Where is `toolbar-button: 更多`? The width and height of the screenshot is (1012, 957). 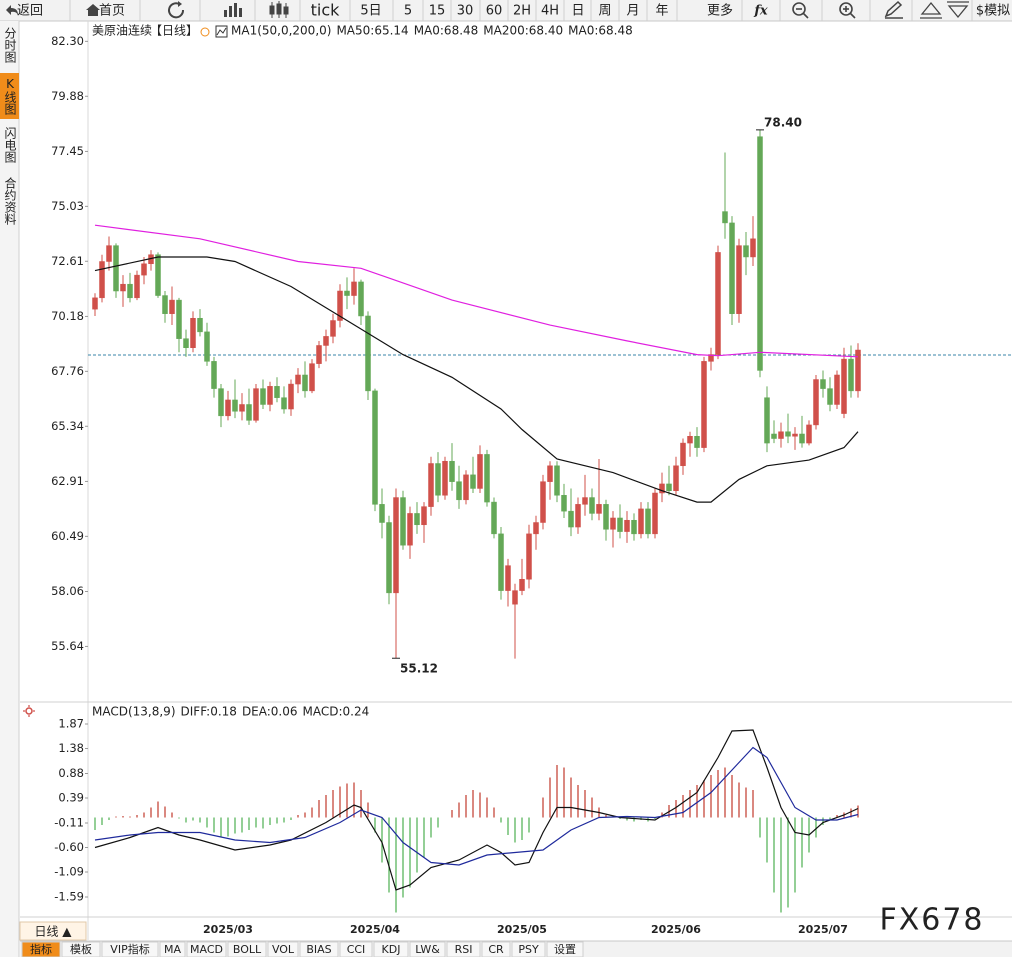
toolbar-button: 更多 is located at coordinates (720, 11).